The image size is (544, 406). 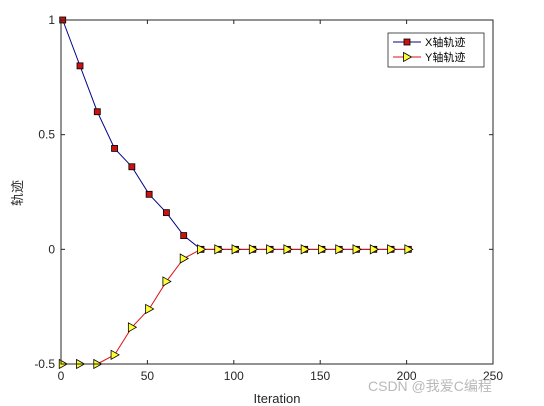 What do you see at coordinates (46, 135) in the screenshot?
I see `y-tick-label: 0.5` at bounding box center [46, 135].